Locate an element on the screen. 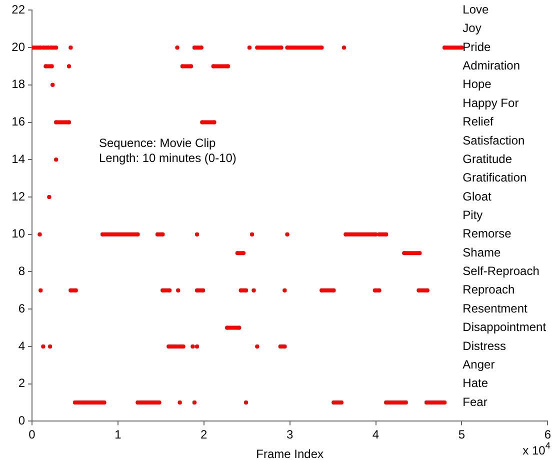  category-label: Joy is located at coordinates (472, 28).